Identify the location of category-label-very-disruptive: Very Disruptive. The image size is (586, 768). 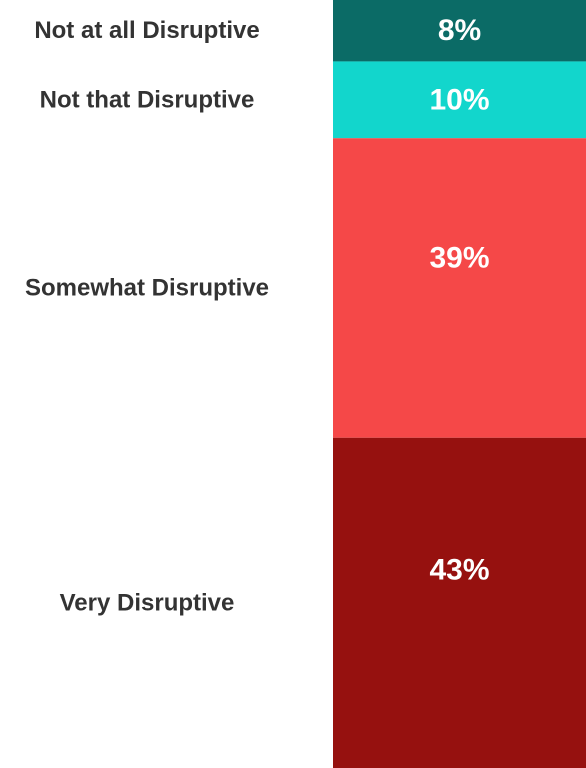
(147, 602).